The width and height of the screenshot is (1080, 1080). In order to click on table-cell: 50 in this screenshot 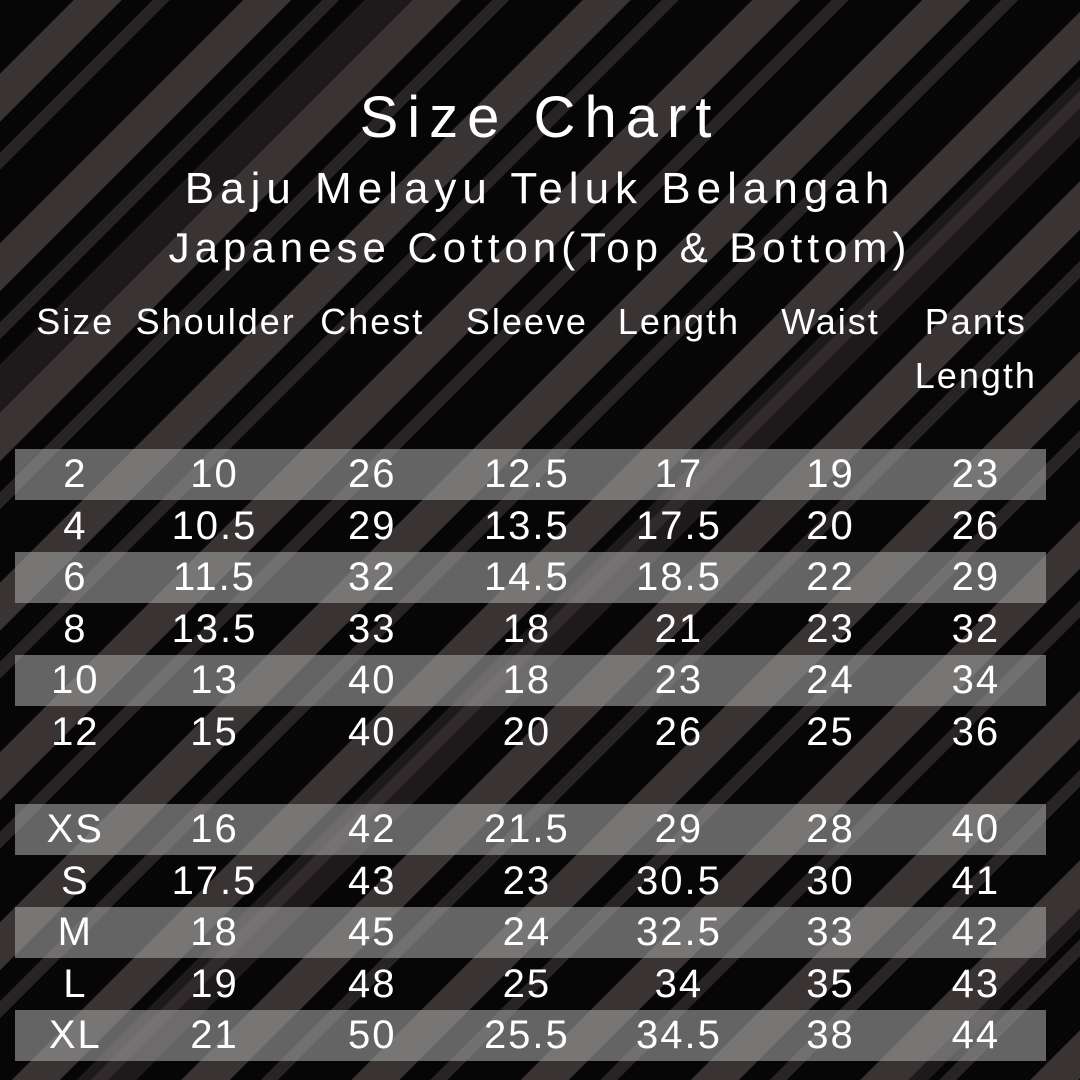, I will do `click(372, 1035)`.